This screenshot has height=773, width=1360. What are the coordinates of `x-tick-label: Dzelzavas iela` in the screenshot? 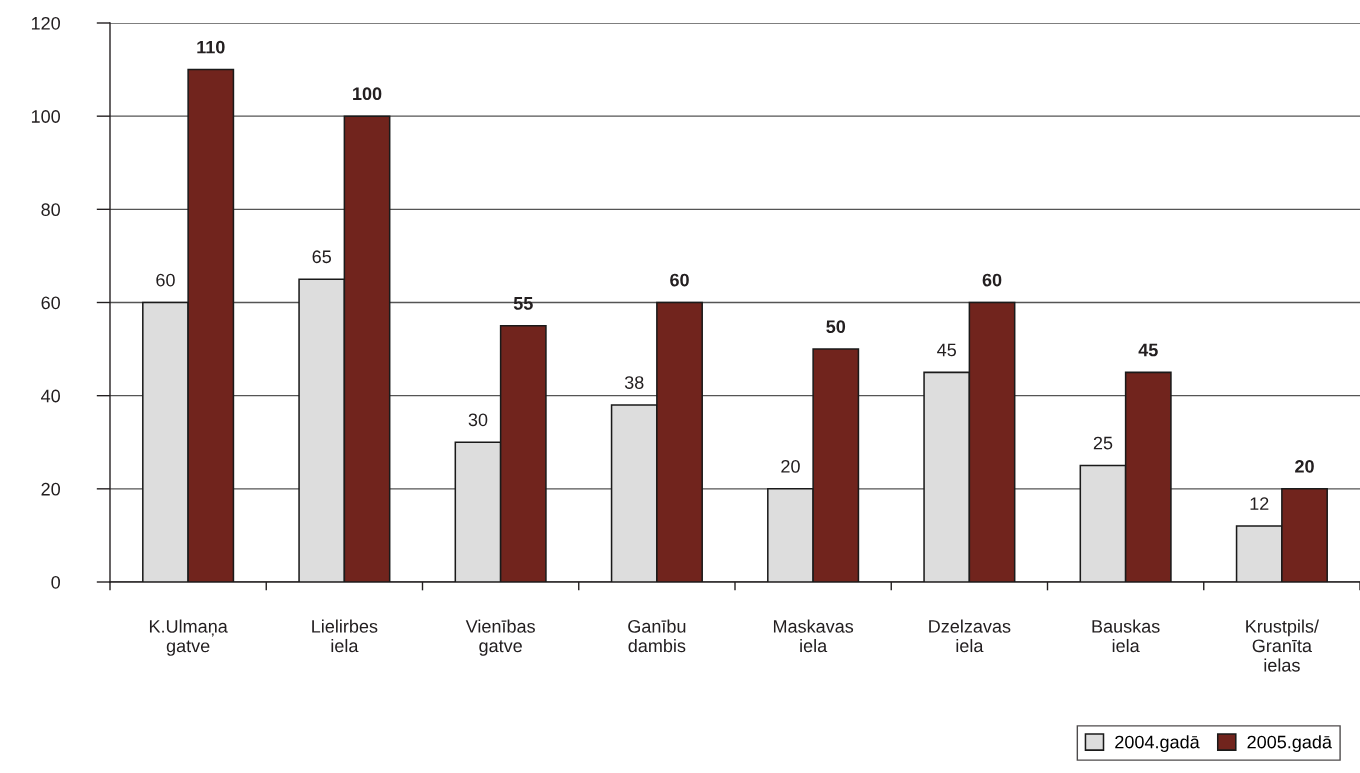 It's located at (970, 636).